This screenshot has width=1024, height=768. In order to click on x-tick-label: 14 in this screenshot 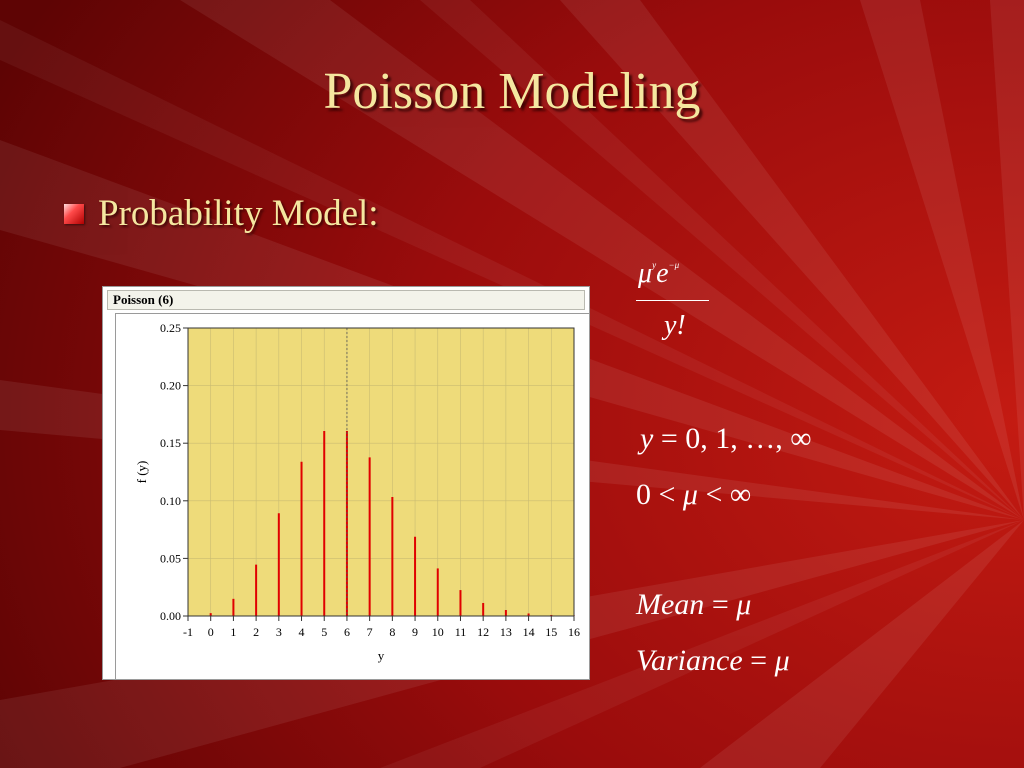, I will do `click(529, 632)`.